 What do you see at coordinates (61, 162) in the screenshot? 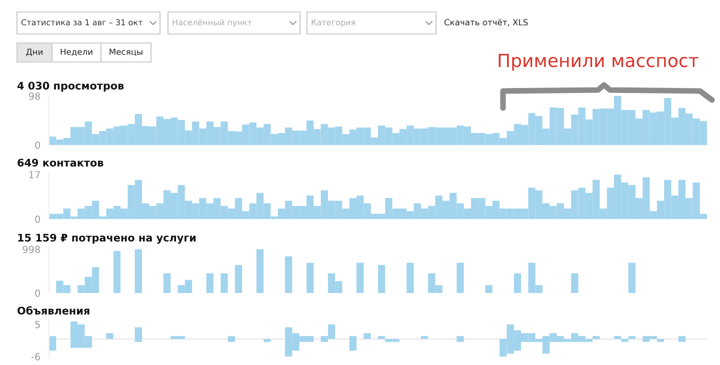
I see `chart-title: 649 контактов` at bounding box center [61, 162].